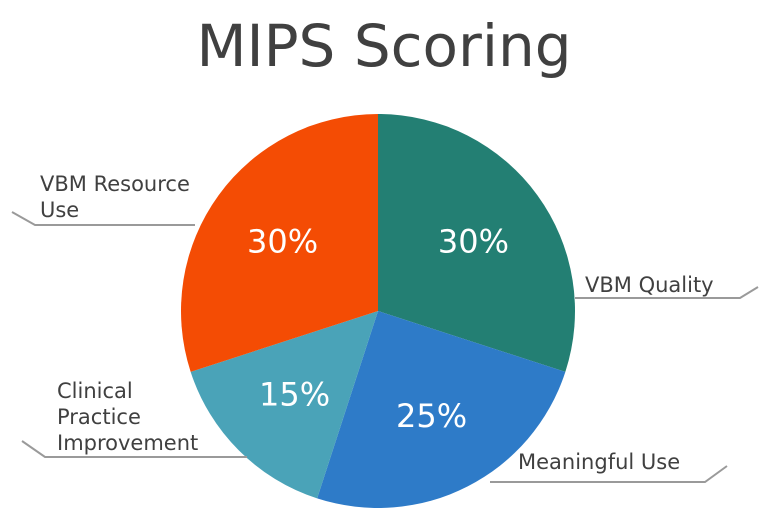  What do you see at coordinates (99, 417) in the screenshot?
I see `slice-category-label-line: Practice` at bounding box center [99, 417].